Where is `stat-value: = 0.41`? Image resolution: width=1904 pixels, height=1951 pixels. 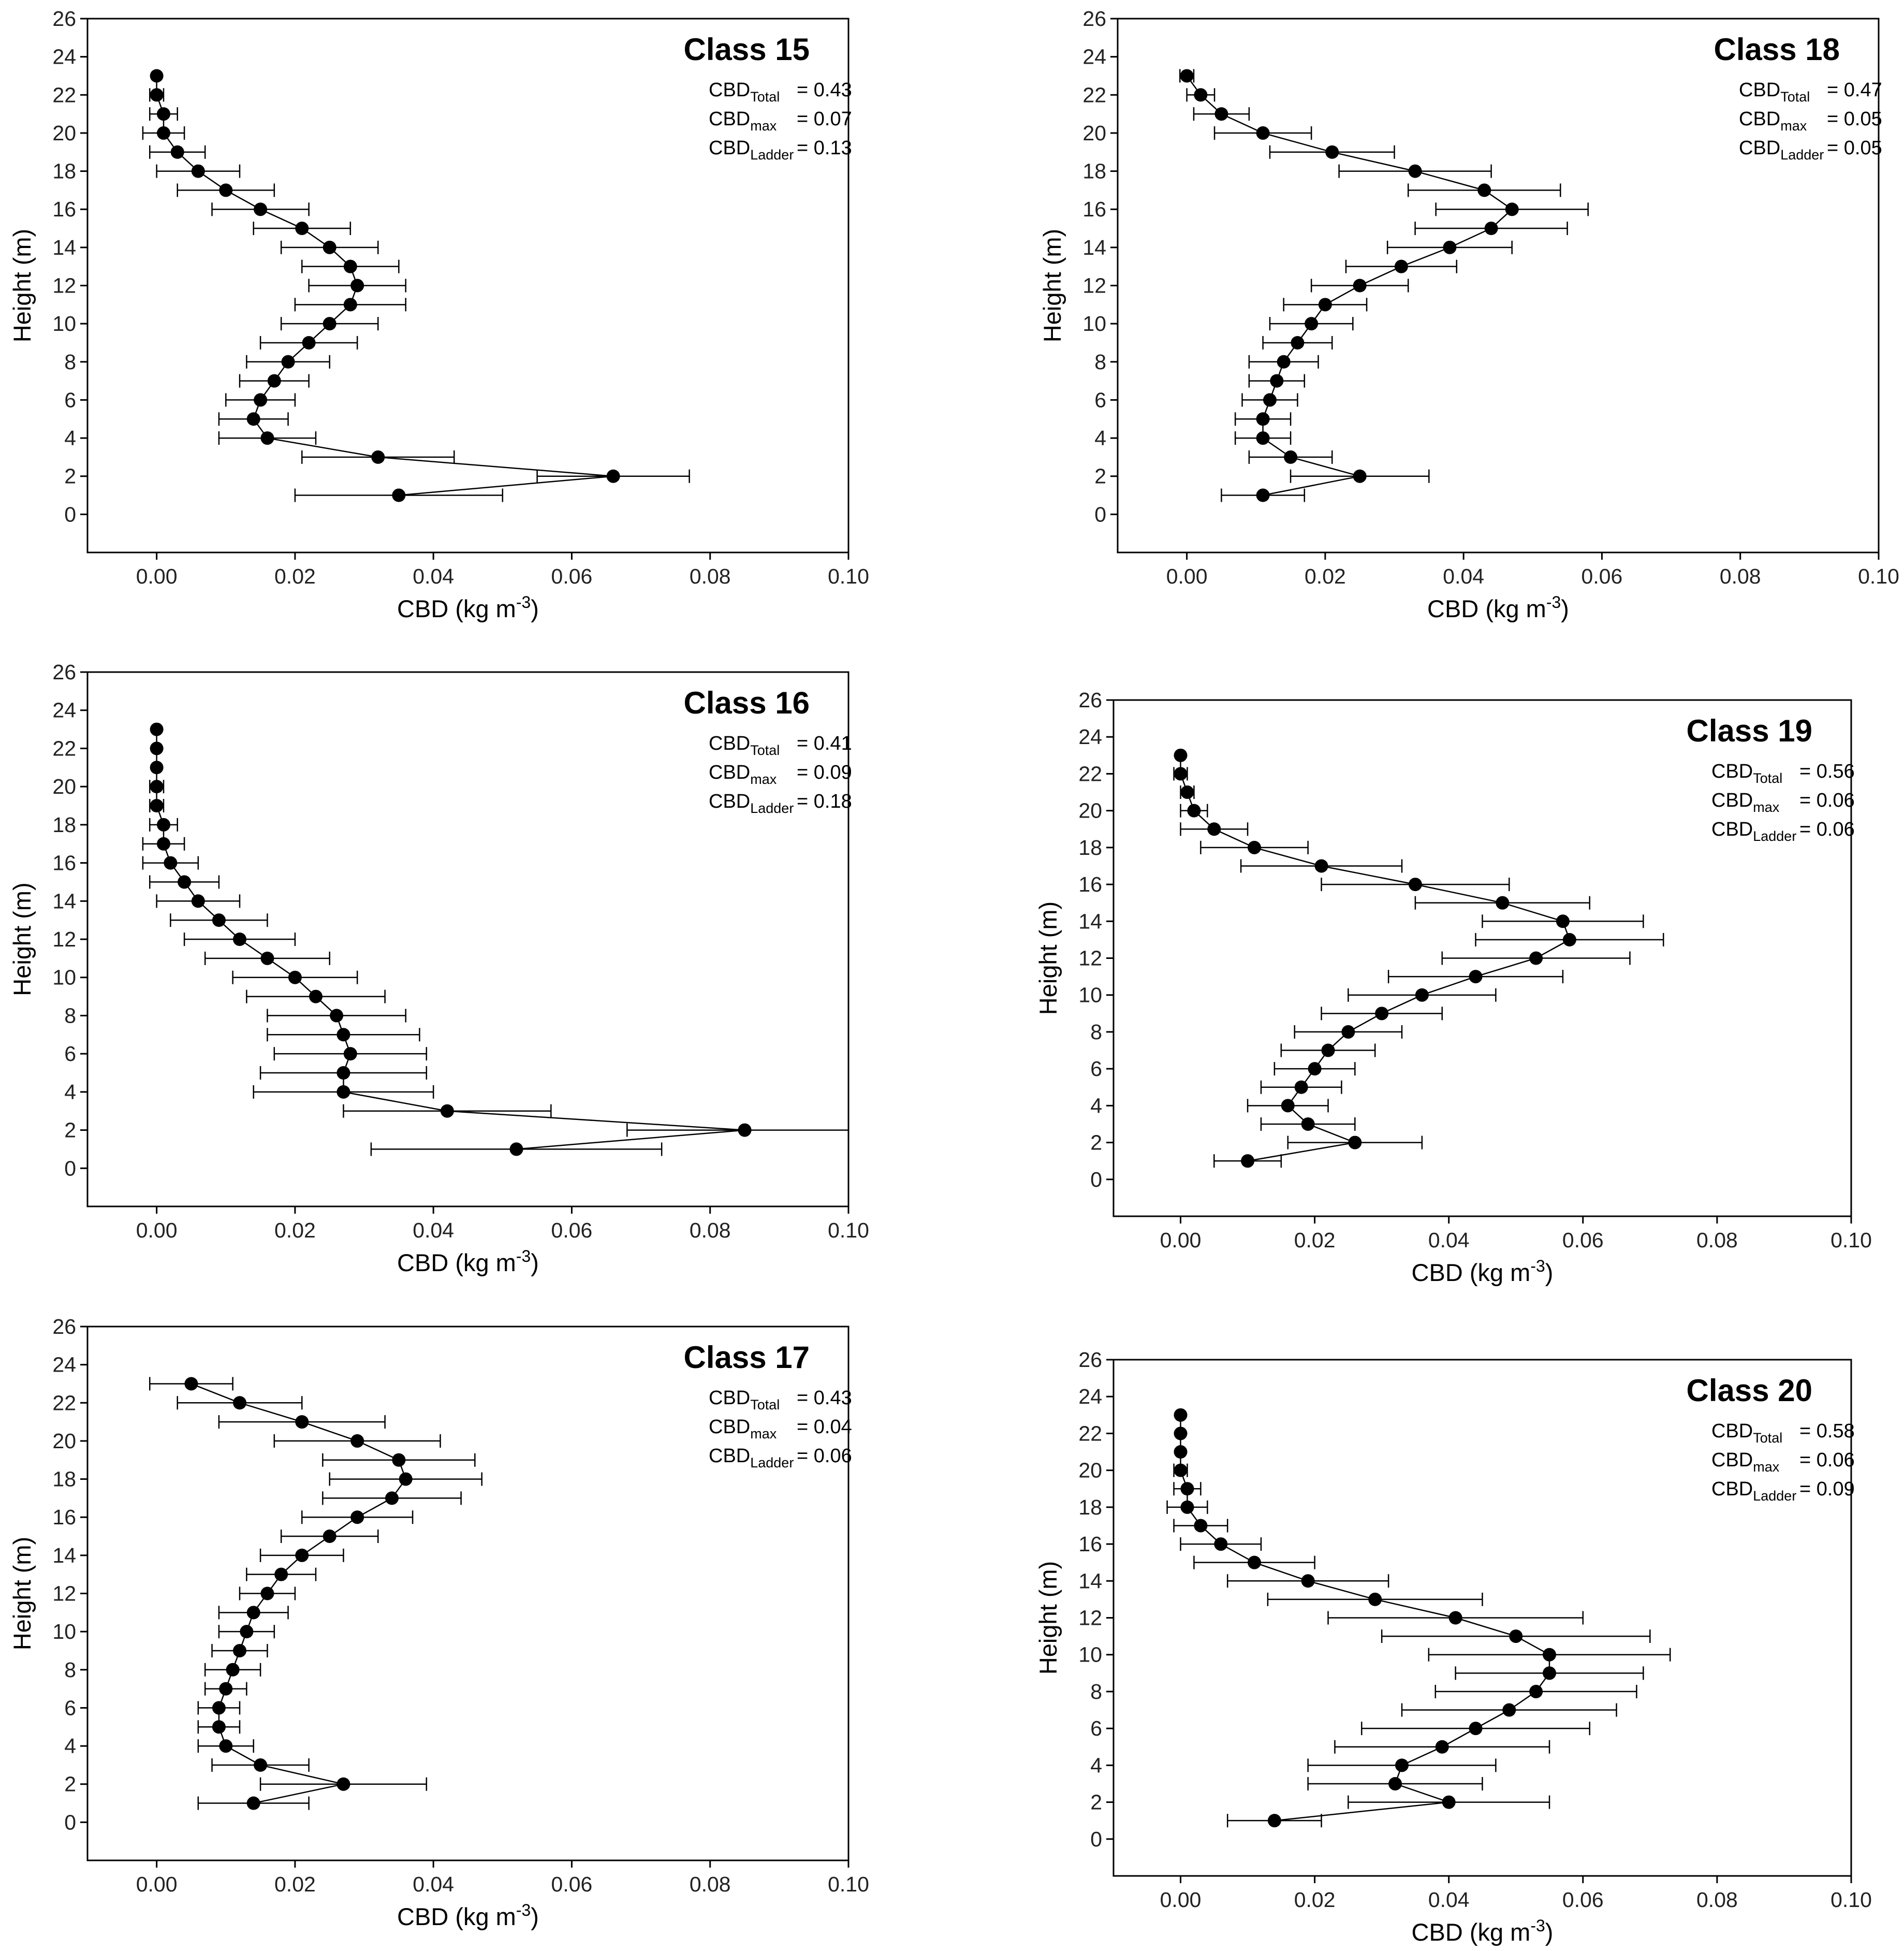
stat-value: = 0.41 is located at coordinates (824, 743).